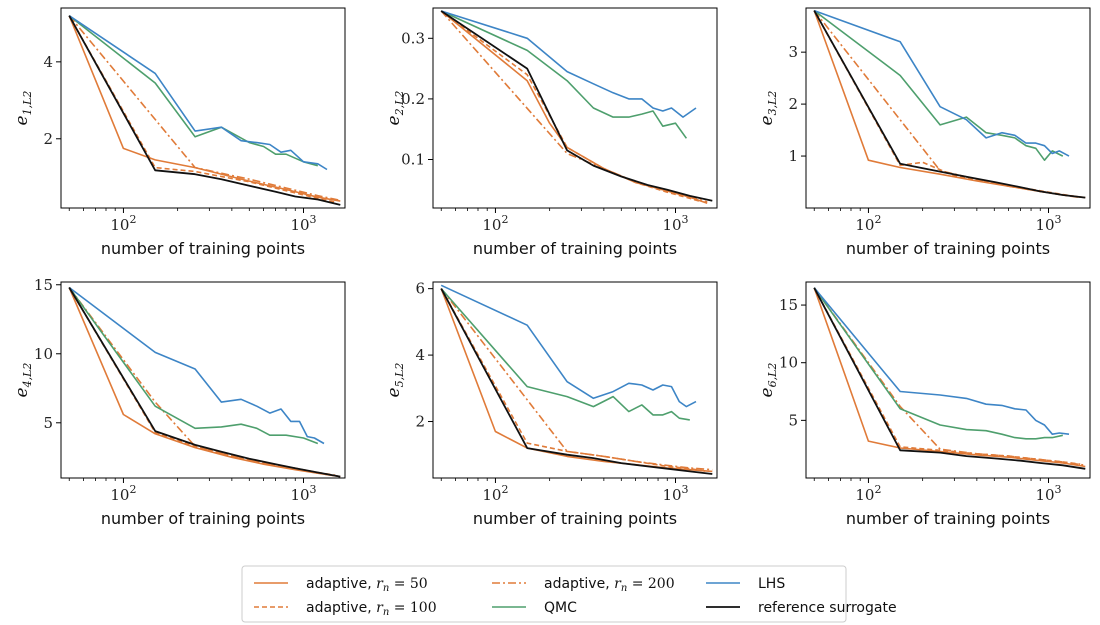 The width and height of the screenshot is (1100, 625). I want to click on y-axis-label: e1,L2, so click(23, 108).